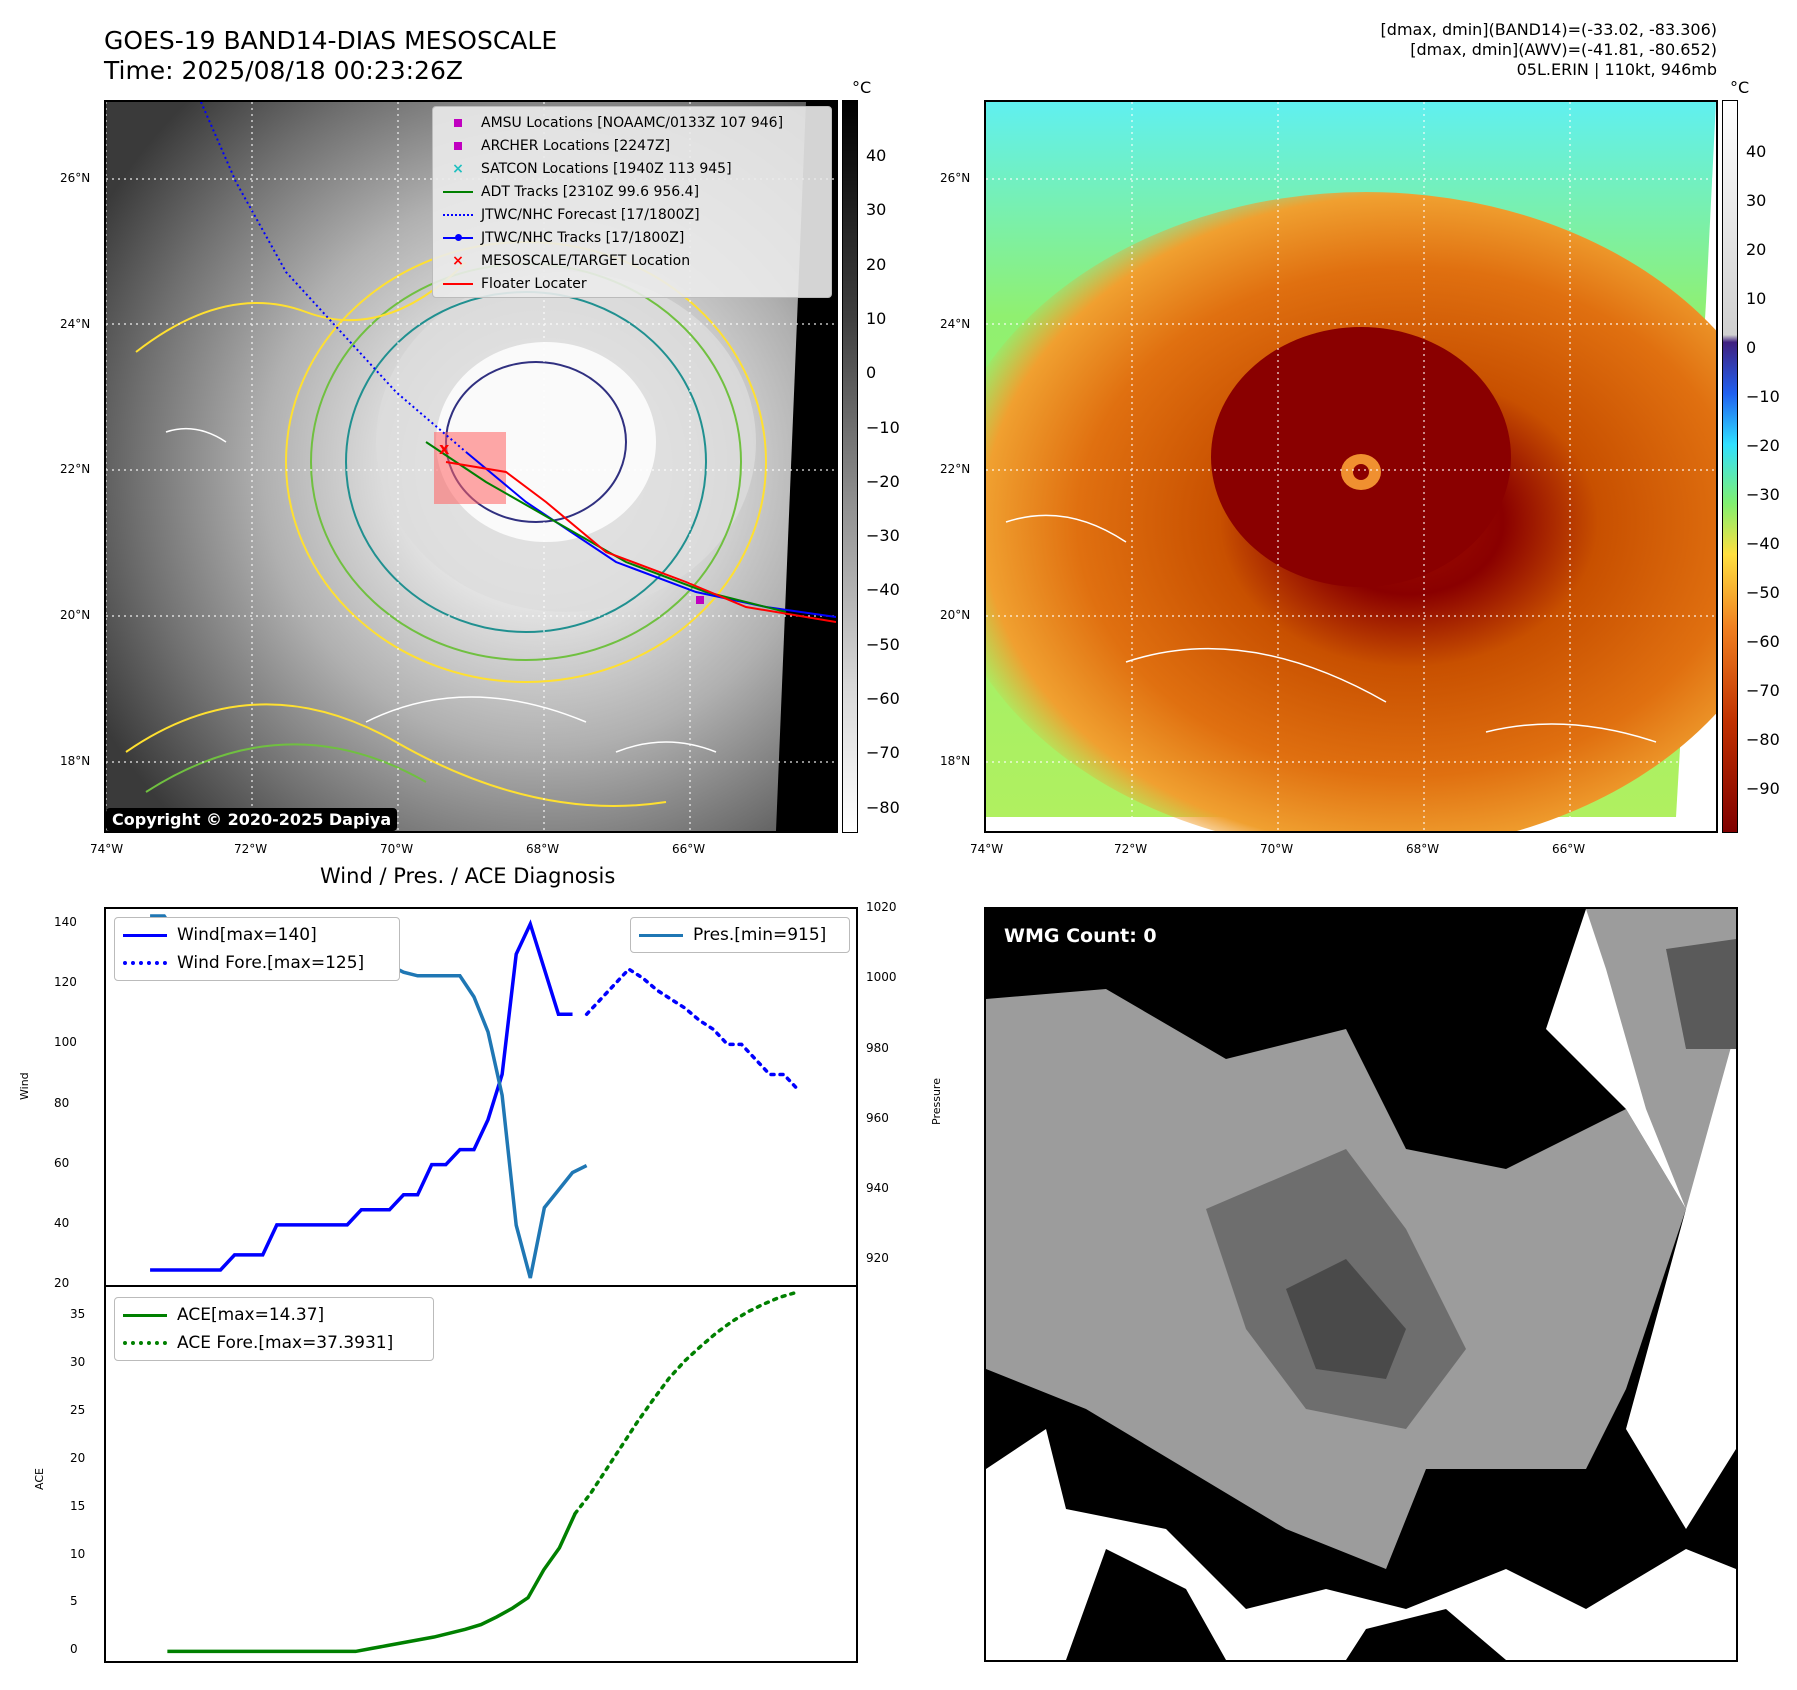  I want to click on ace-legend: ACE[max=14.37] ACE Fore.[max=37.3931], so click(274, 1329).